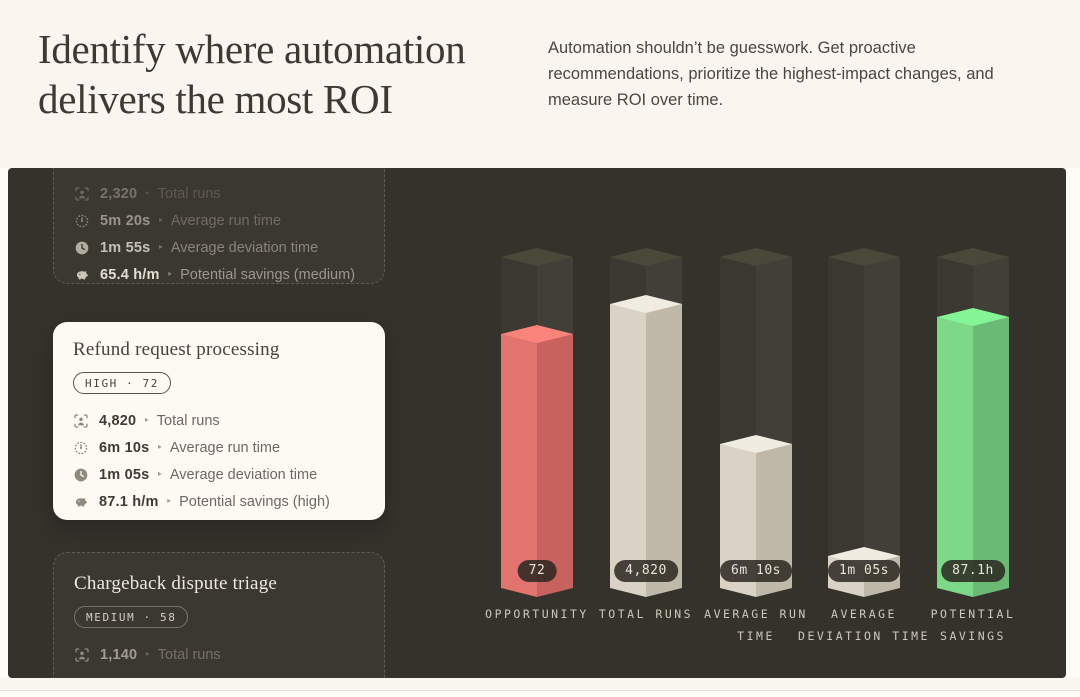 Image resolution: width=1080 pixels, height=697 pixels. Describe the element at coordinates (756, 571) in the screenshot. I see `bar-value-chip: 6m 10s` at that location.